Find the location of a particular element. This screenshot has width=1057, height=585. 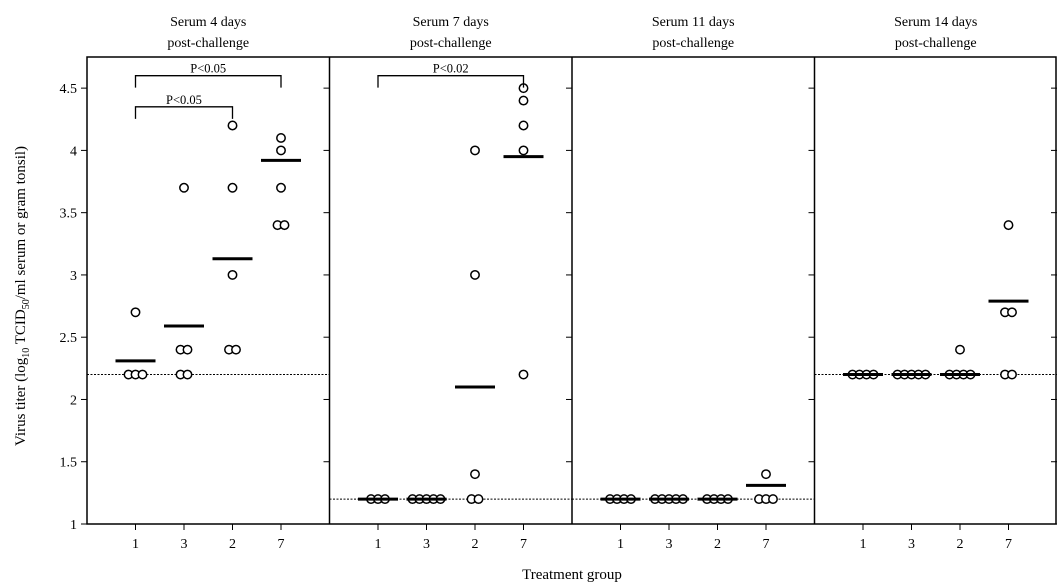

significance-label: P<0.02 is located at coordinates (451, 69).